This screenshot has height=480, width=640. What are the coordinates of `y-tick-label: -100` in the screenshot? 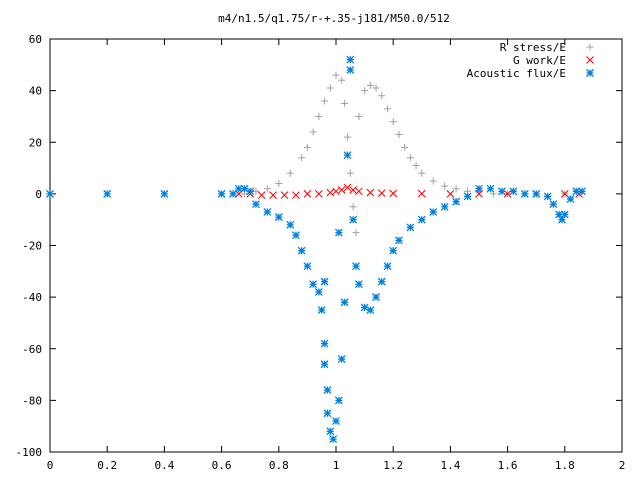 It's located at (29, 452).